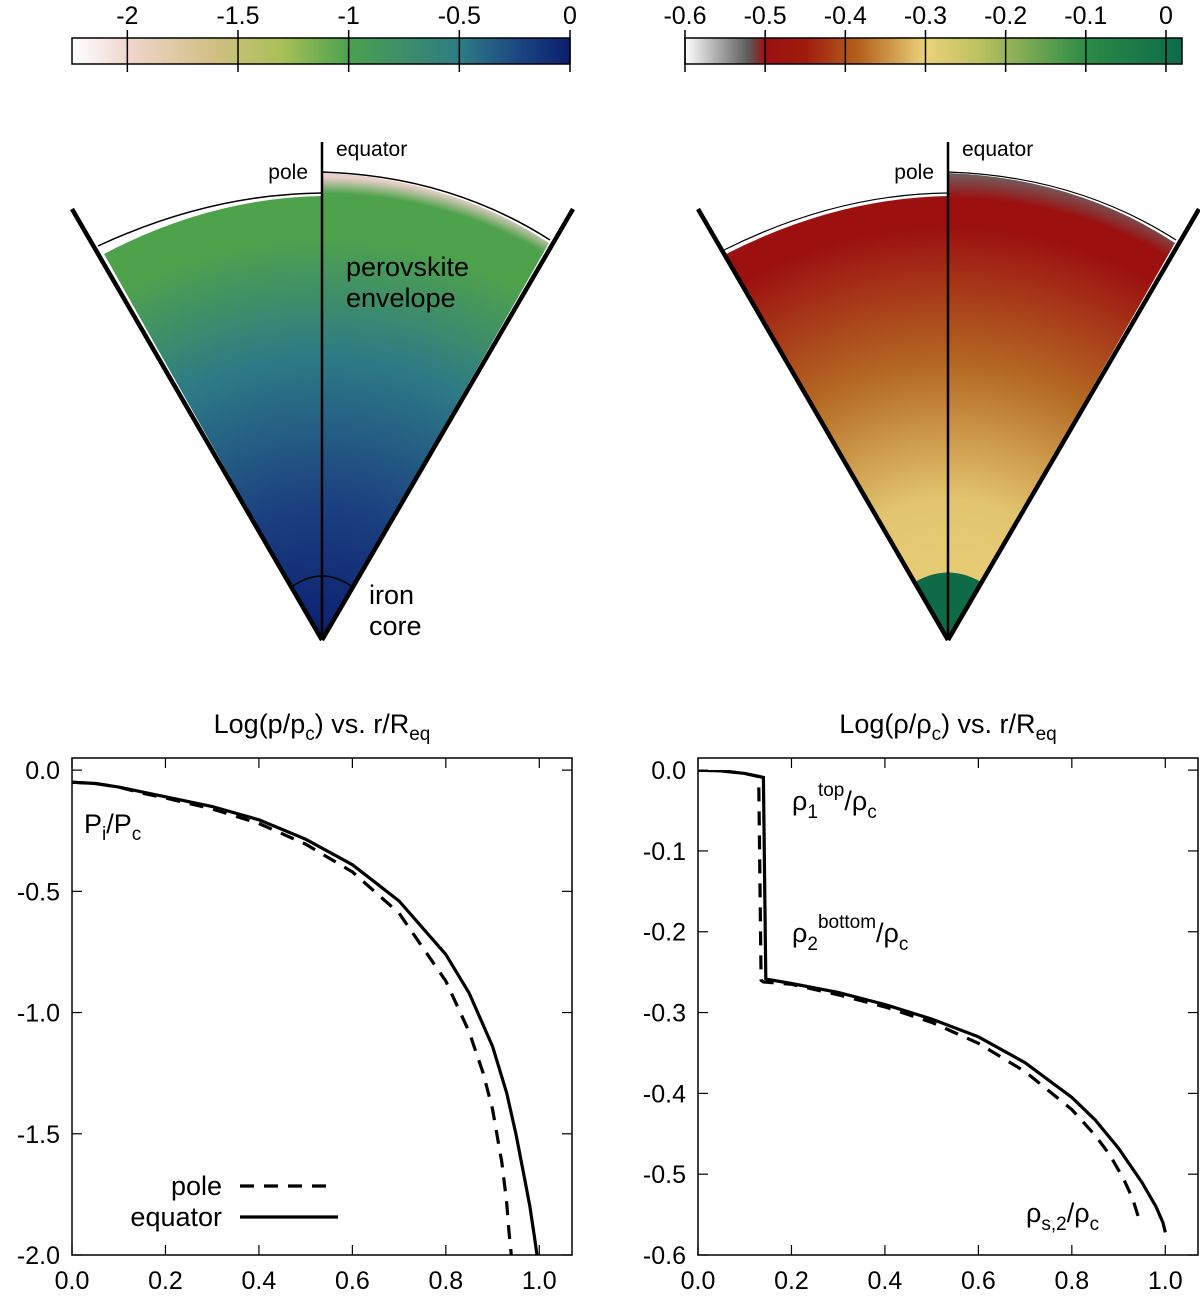 Image resolution: width=1200 pixels, height=1297 pixels. What do you see at coordinates (234, 1201) in the screenshot?
I see `pressure-legend: pole equator` at bounding box center [234, 1201].